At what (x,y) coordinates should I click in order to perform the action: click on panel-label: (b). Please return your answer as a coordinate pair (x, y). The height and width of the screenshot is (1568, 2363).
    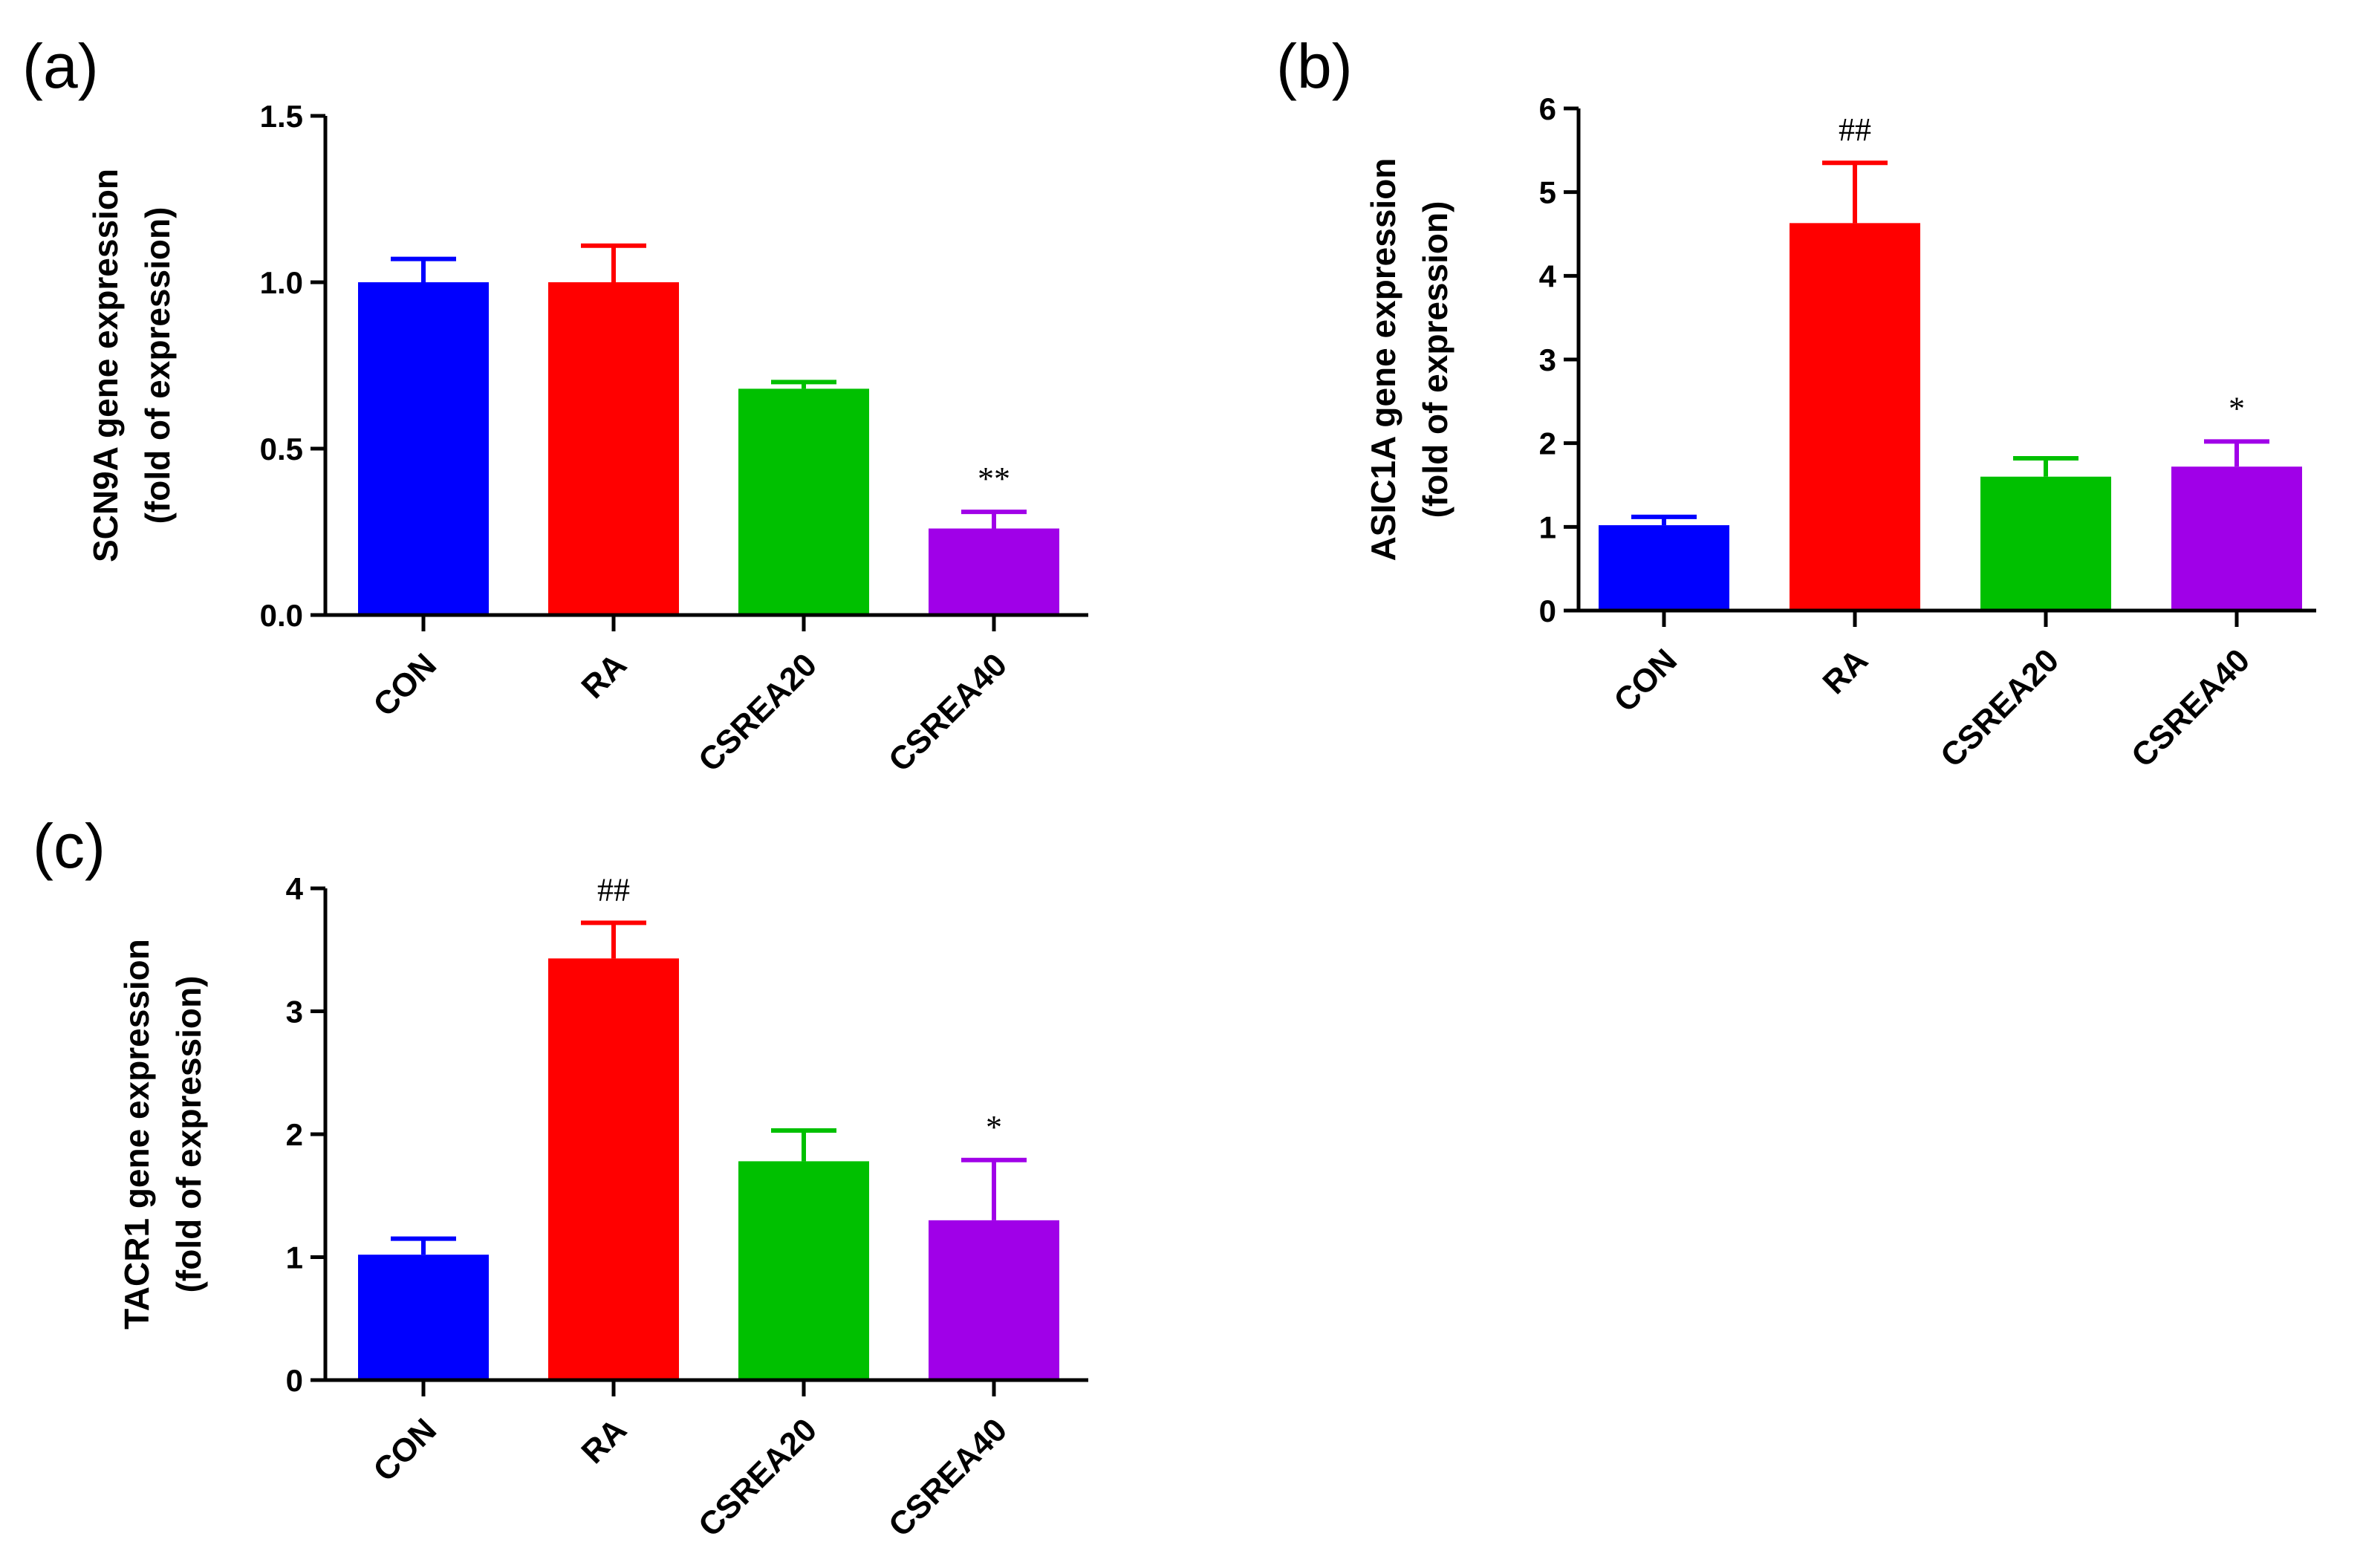
    Looking at the image, I should click on (1314, 66).